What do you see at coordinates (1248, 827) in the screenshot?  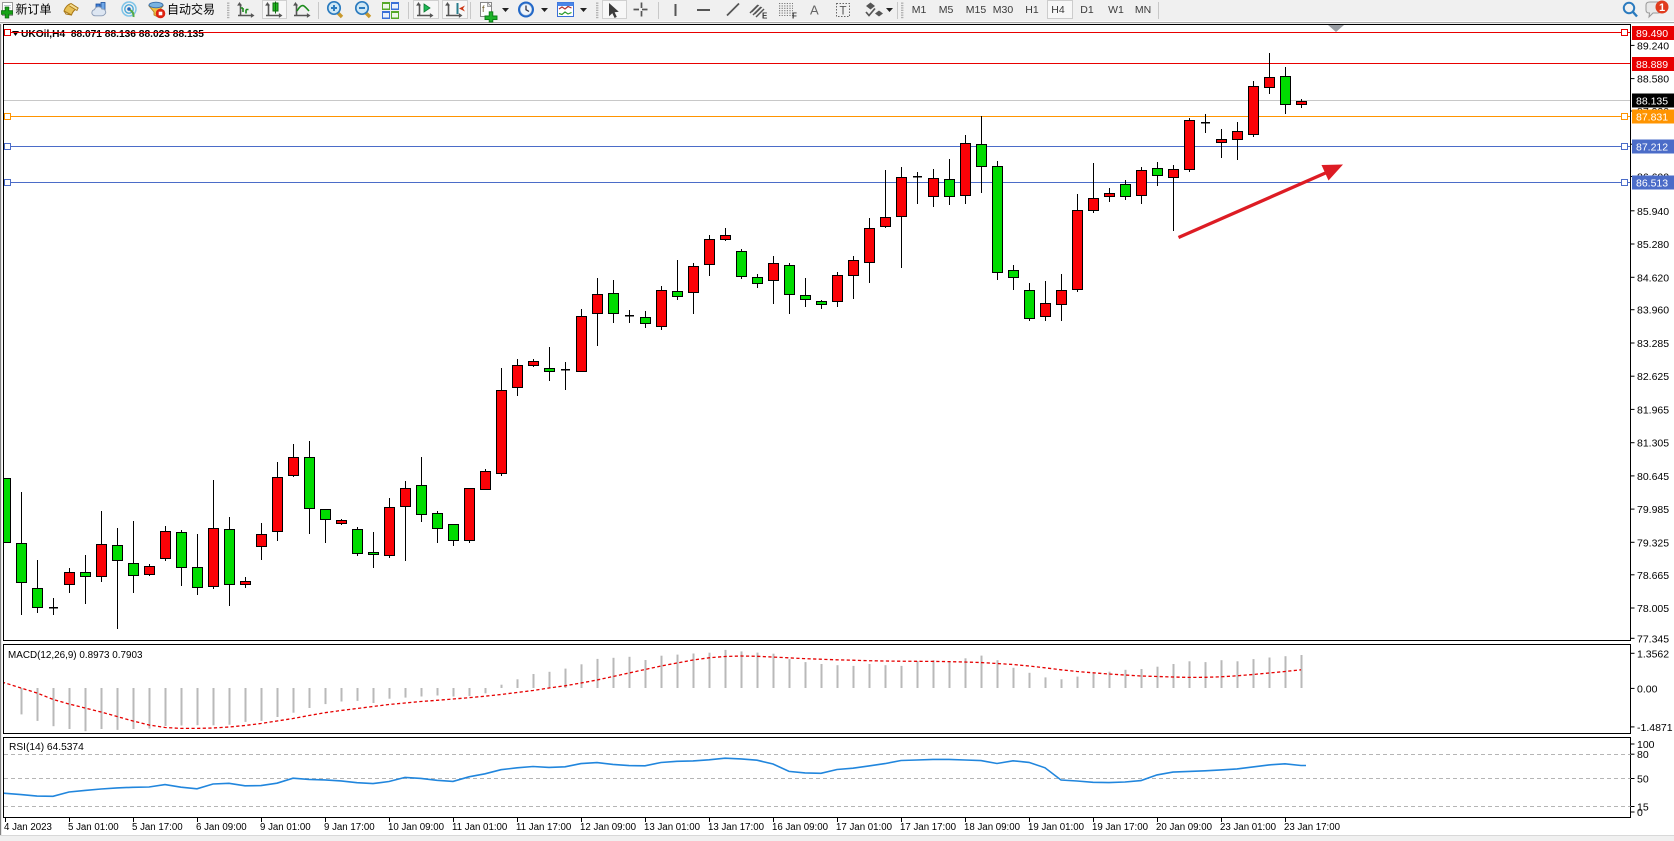 I see `svg-text: 23 Jan 01:00` at bounding box center [1248, 827].